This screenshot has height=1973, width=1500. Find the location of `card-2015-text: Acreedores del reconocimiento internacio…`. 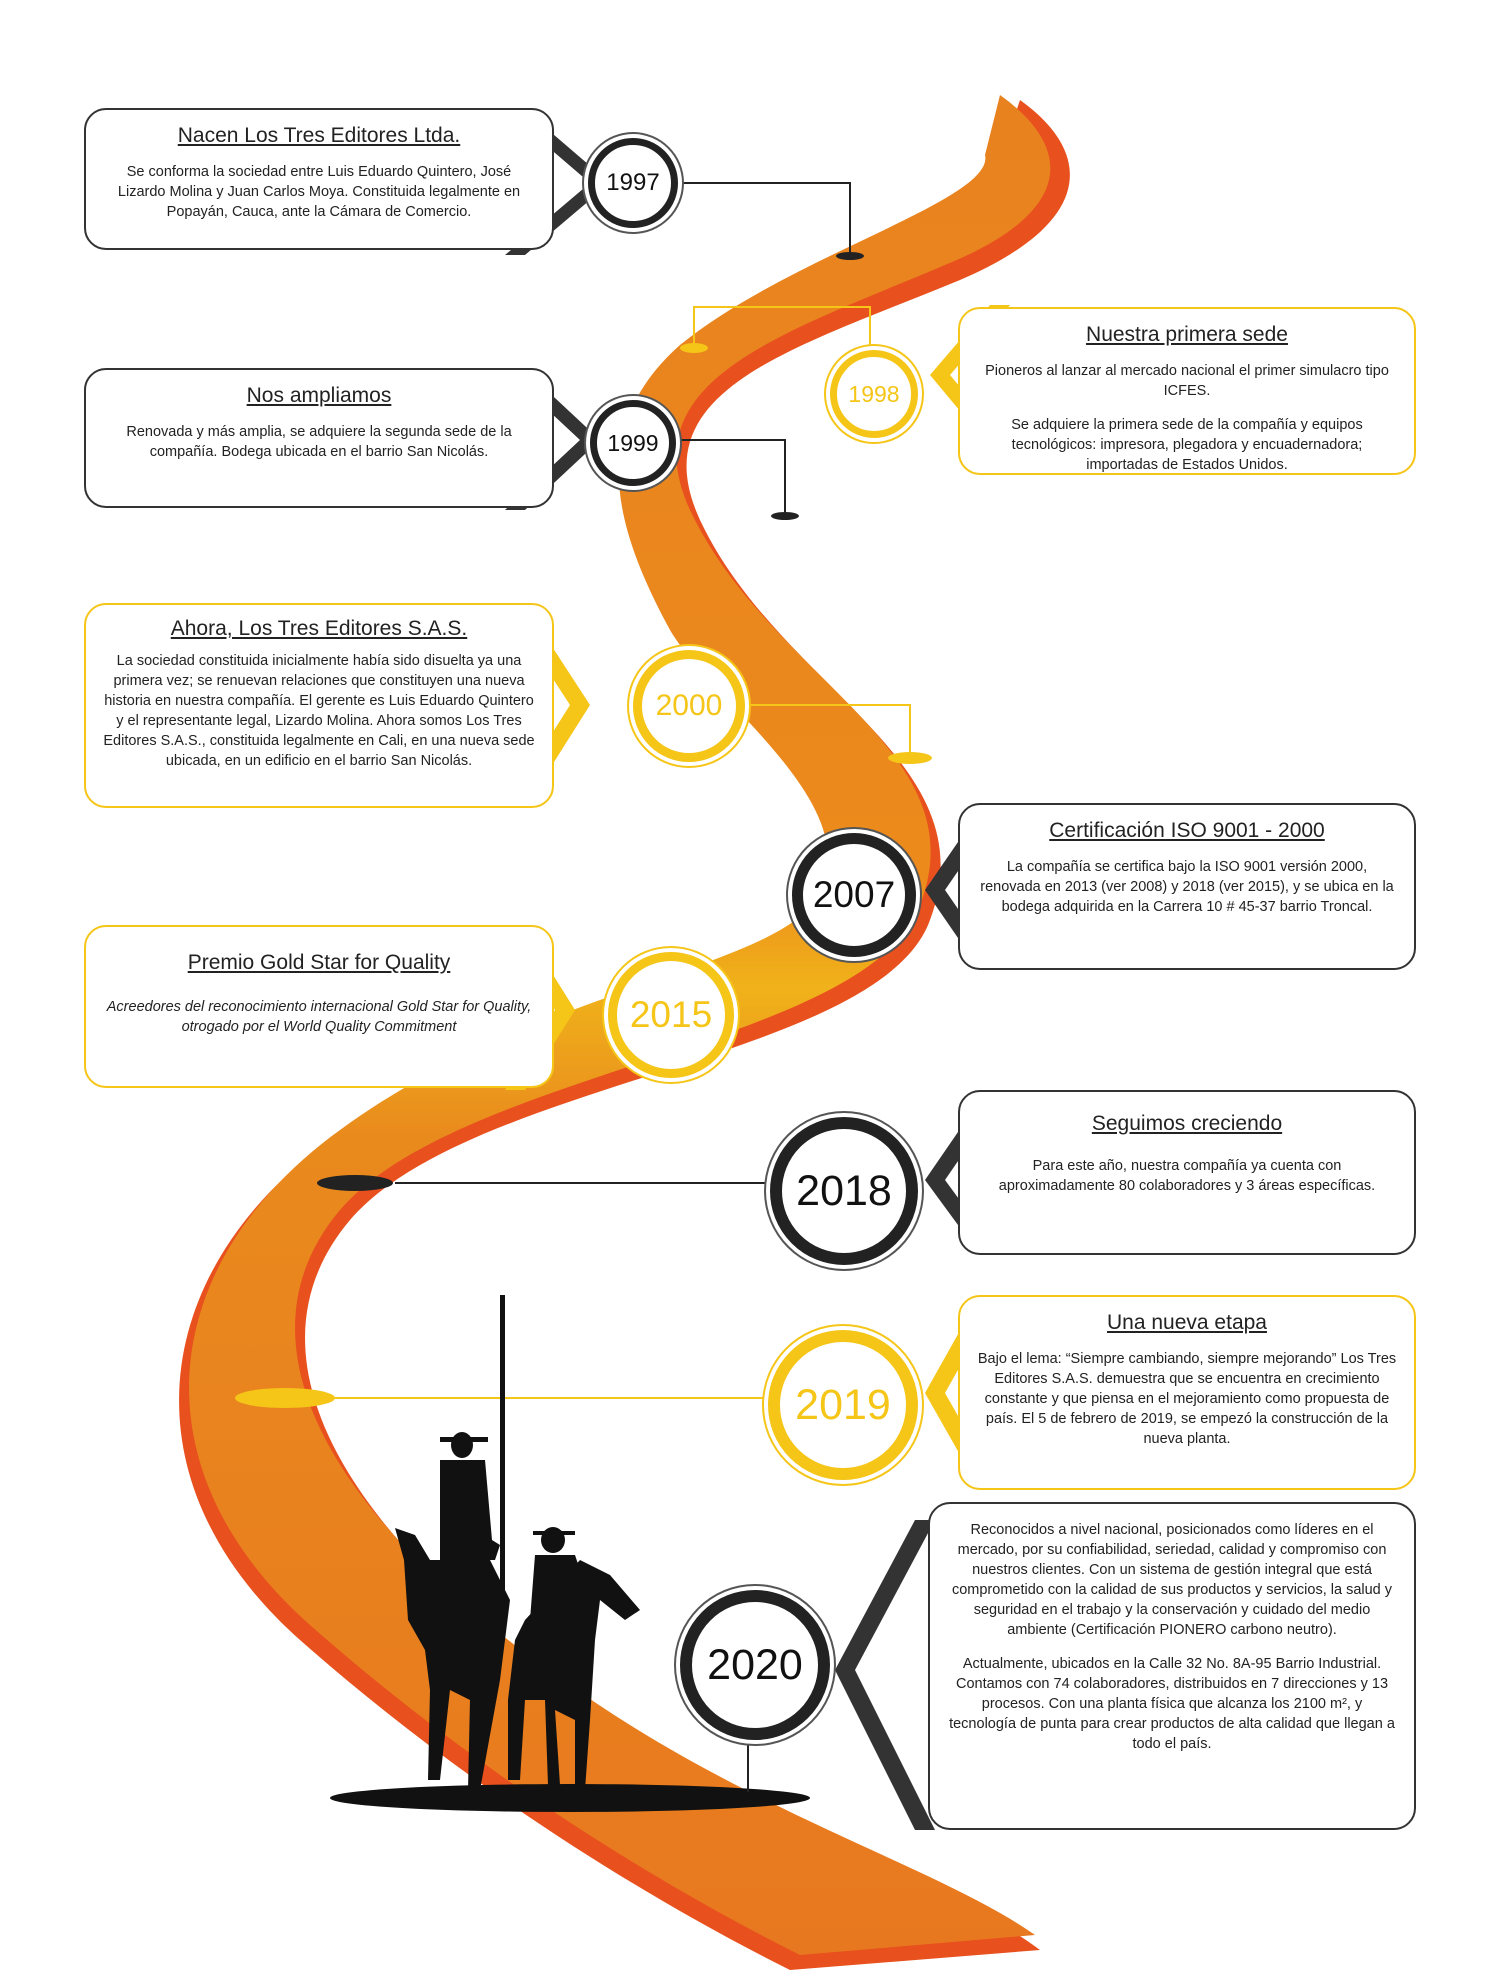

card-2015-text: Acreedores del reconocimiento internacio… is located at coordinates (319, 1017).